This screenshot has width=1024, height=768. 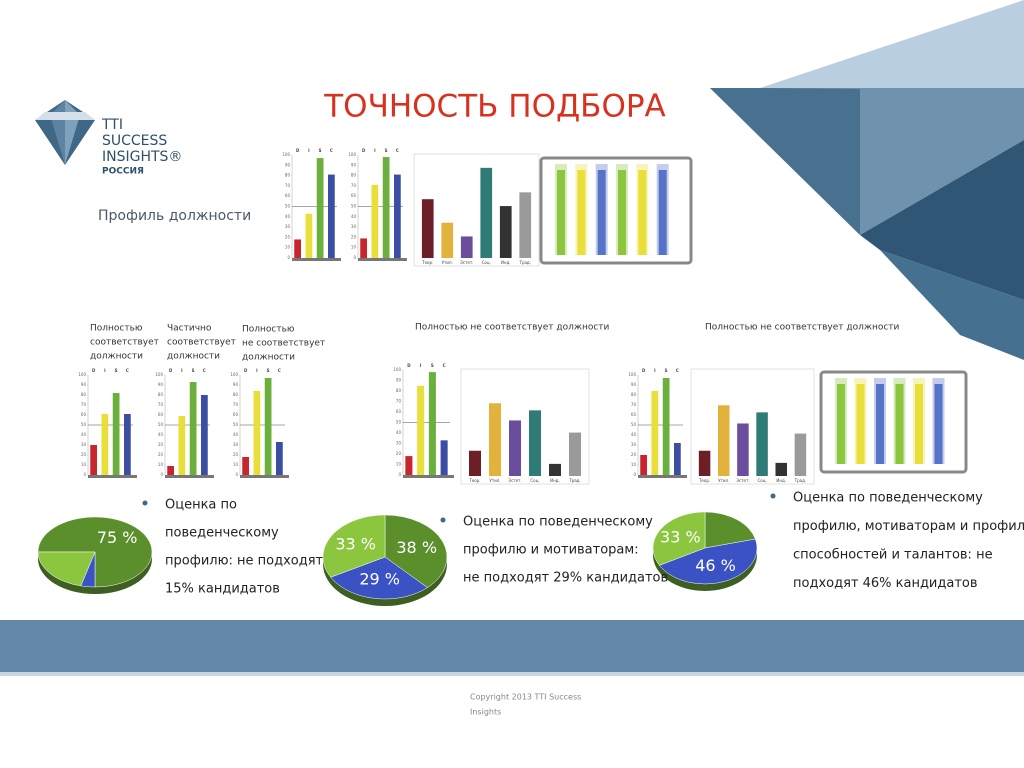 I want to click on logo-text: TTI, so click(x=112, y=125).